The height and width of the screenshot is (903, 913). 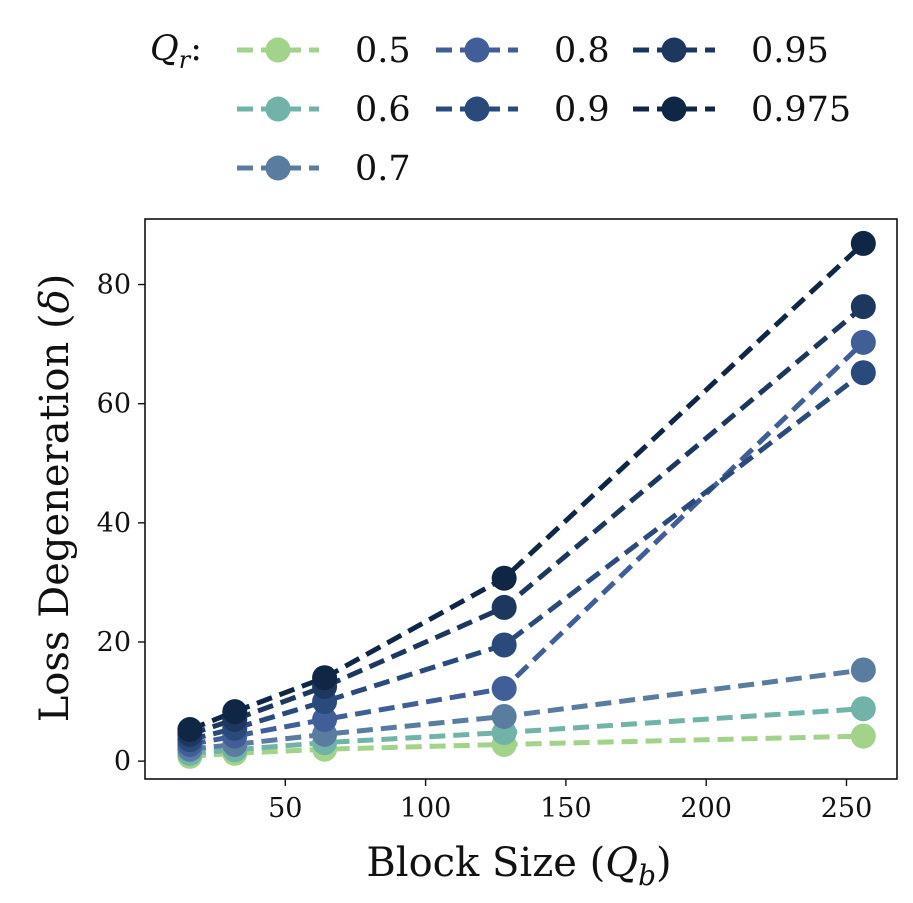 What do you see at coordinates (122, 761) in the screenshot?
I see `y-tick-label: 0` at bounding box center [122, 761].